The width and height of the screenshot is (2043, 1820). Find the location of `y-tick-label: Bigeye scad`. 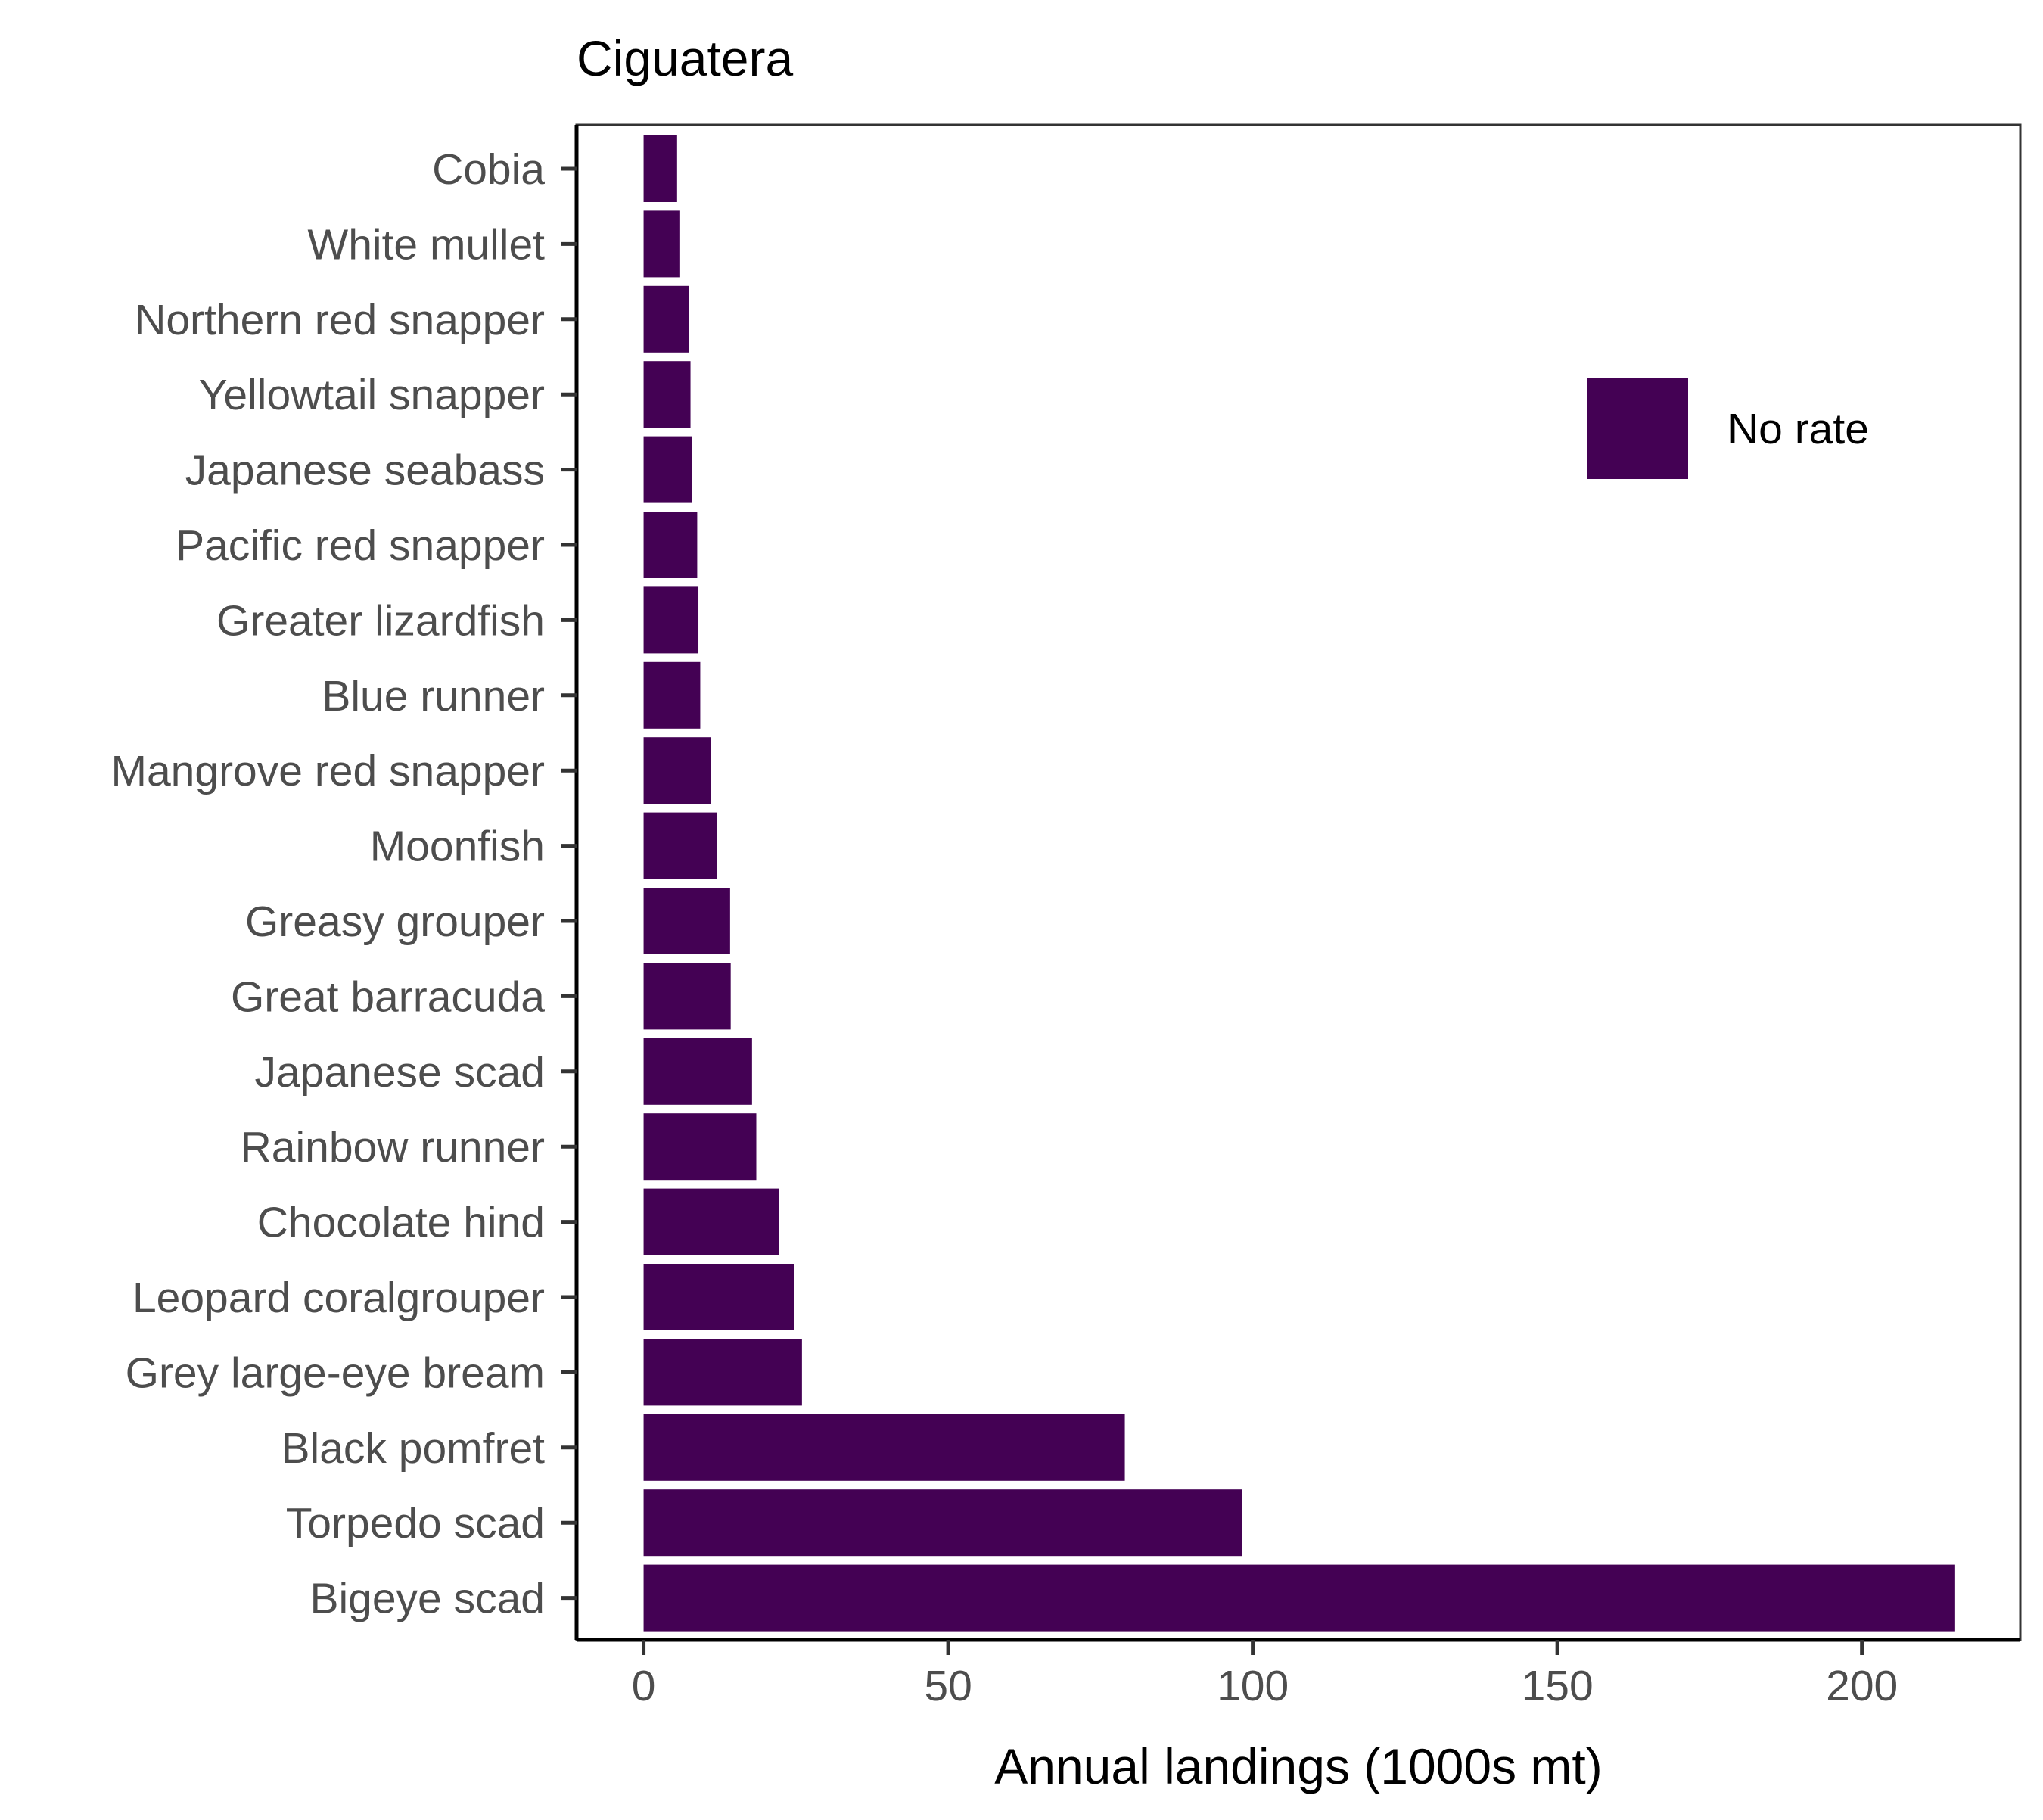

y-tick-label: Bigeye scad is located at coordinates (427, 1599).